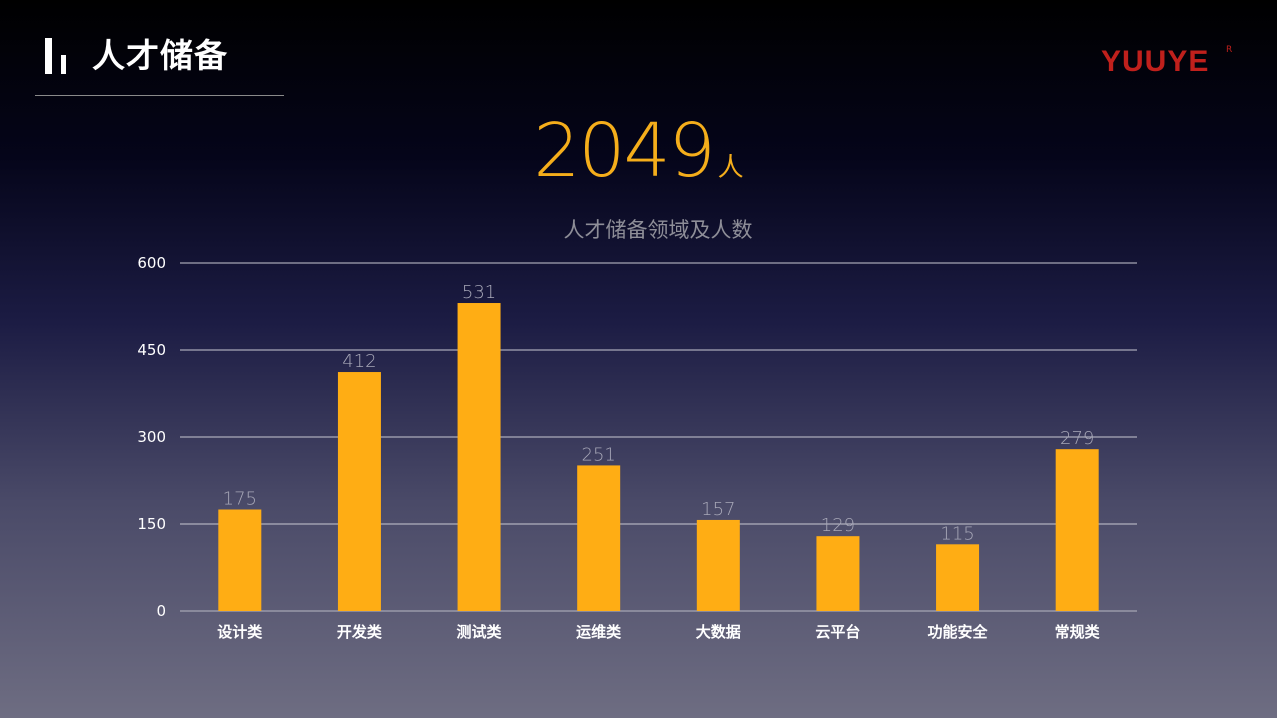  Describe the element at coordinates (160, 55) in the screenshot. I see `page-title: 人才储备` at that location.